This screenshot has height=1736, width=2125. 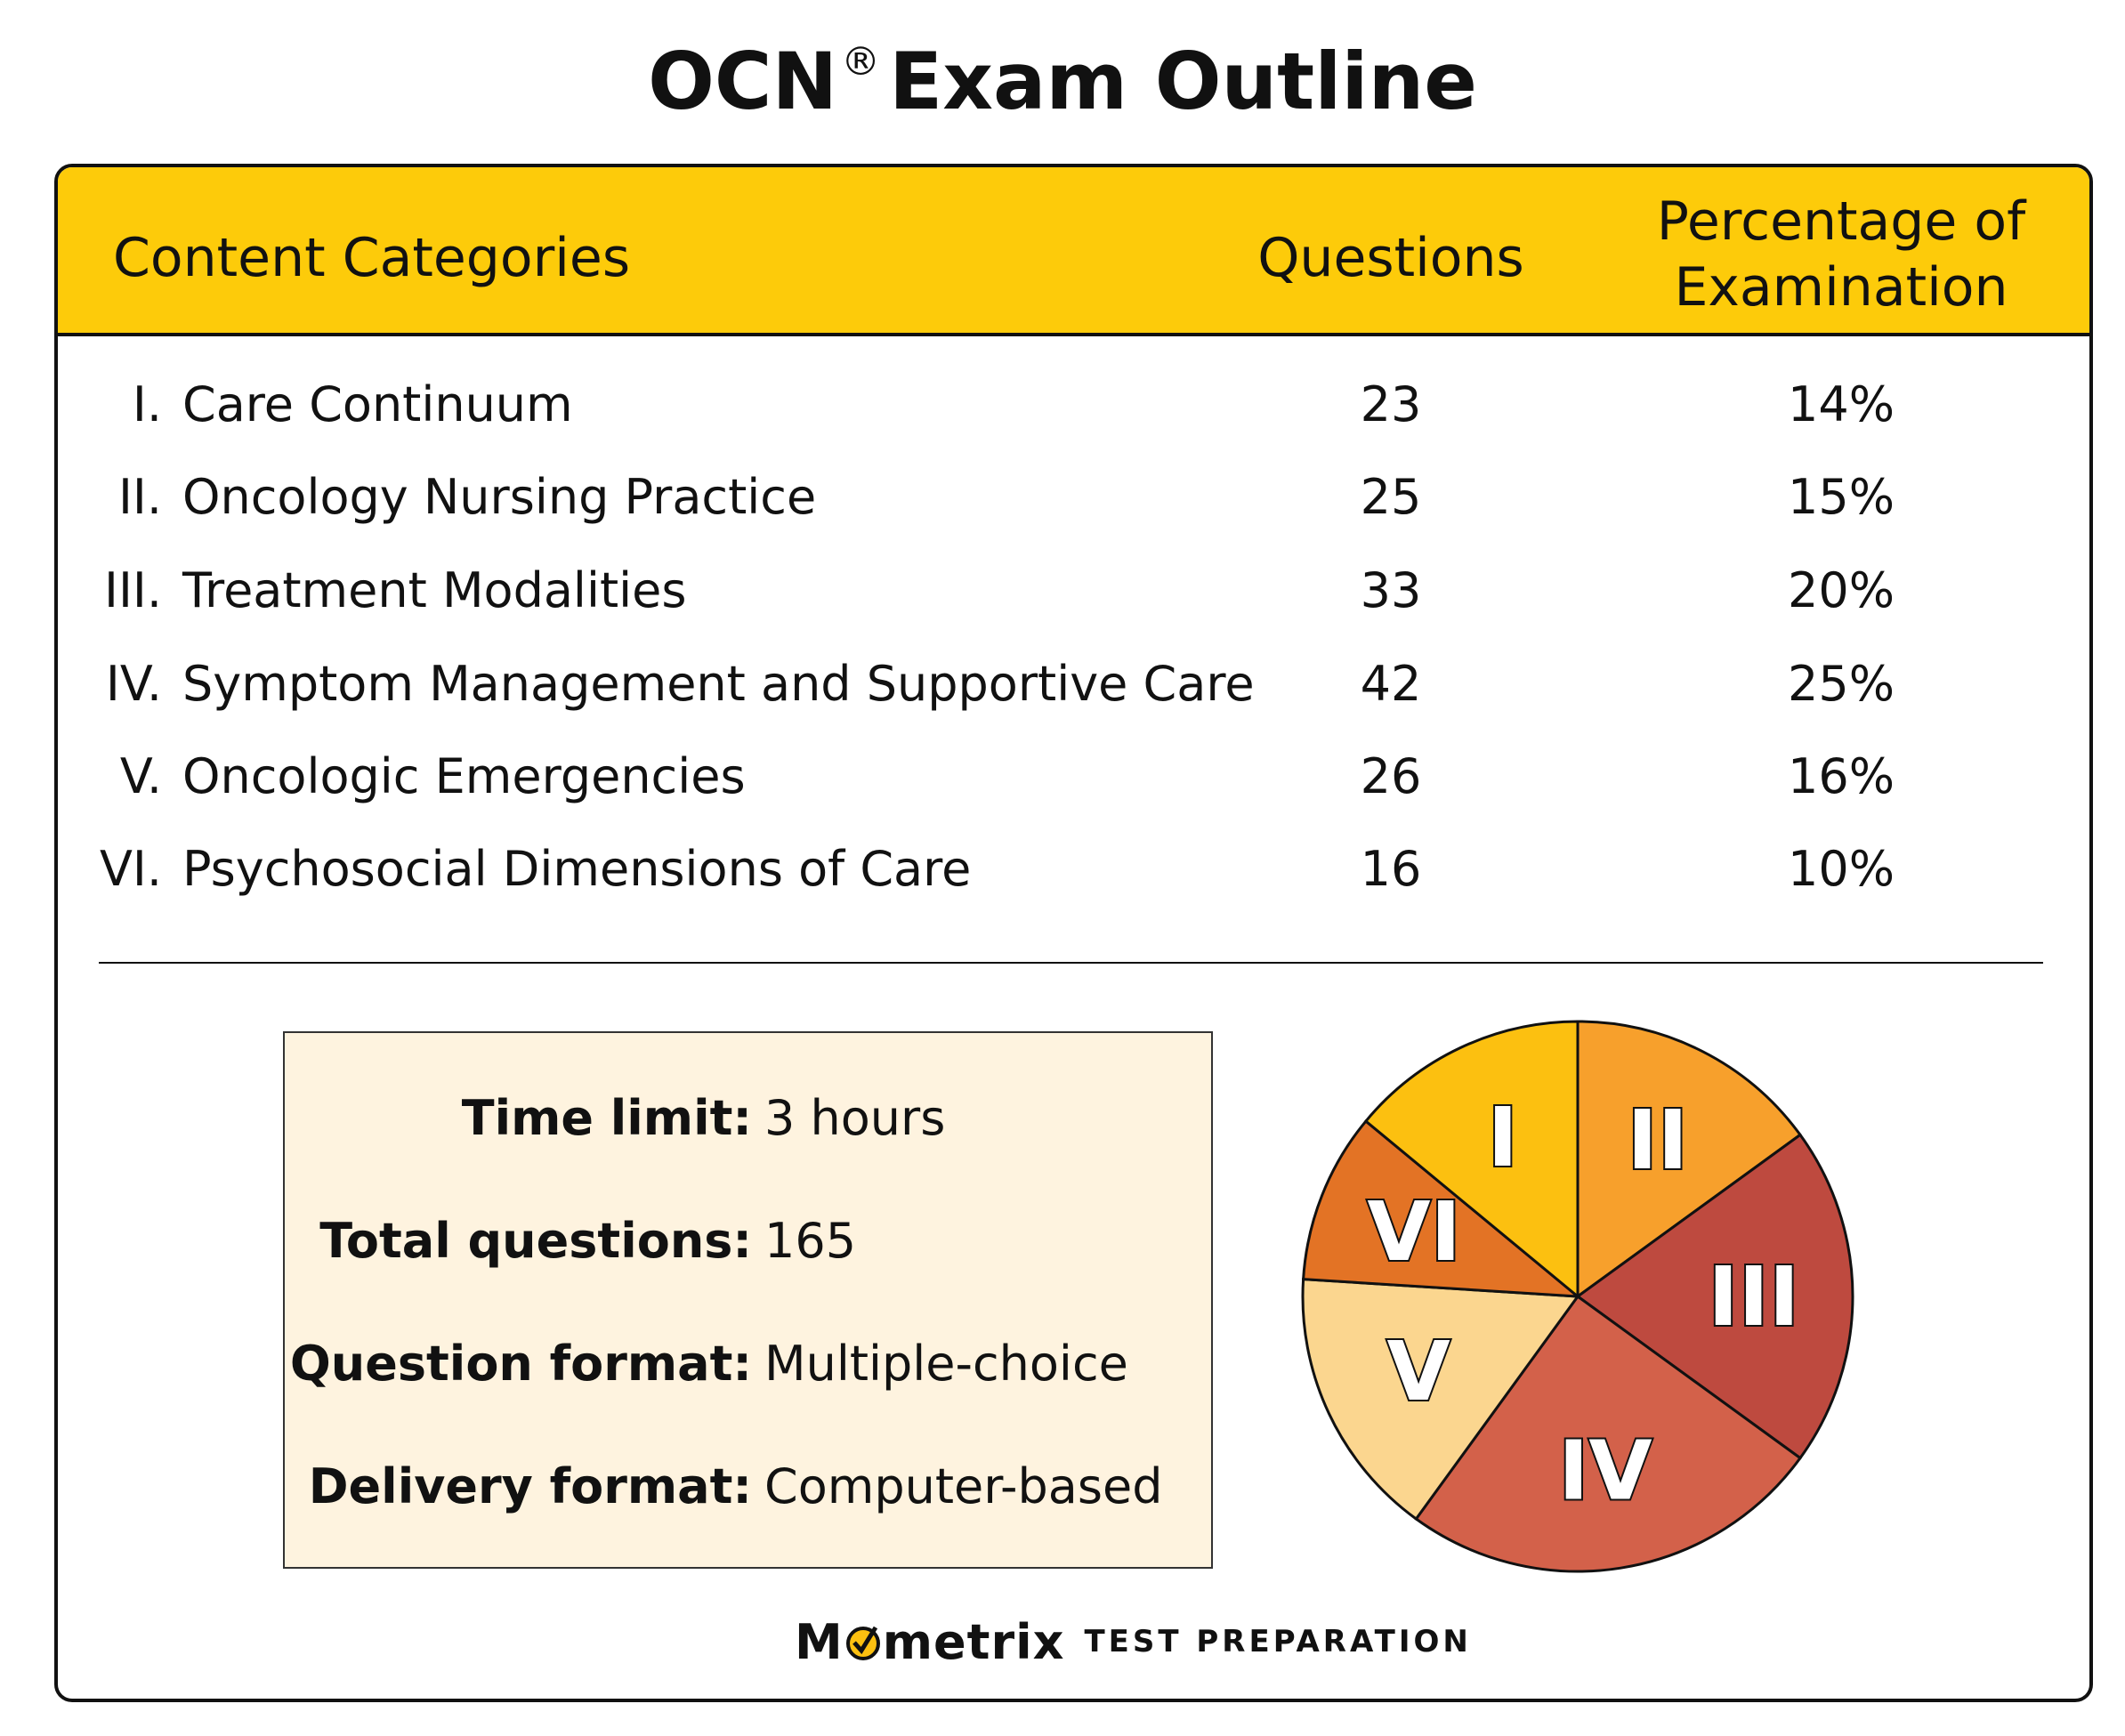 What do you see at coordinates (372, 258) in the screenshot?
I see `header-content-categories: Content Categories` at bounding box center [372, 258].